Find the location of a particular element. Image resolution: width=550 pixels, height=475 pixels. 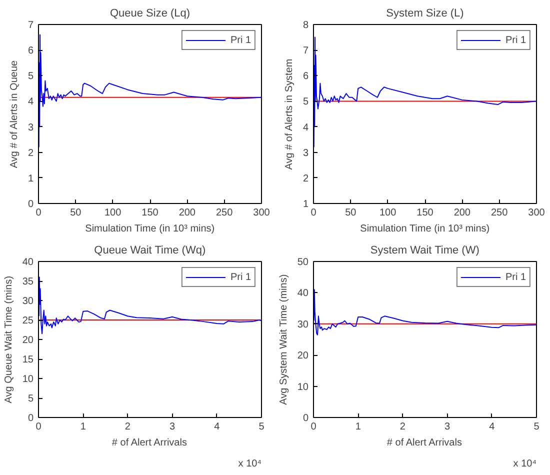

y-axis-title: Avg System Wait Time (mins) is located at coordinates (284, 339).